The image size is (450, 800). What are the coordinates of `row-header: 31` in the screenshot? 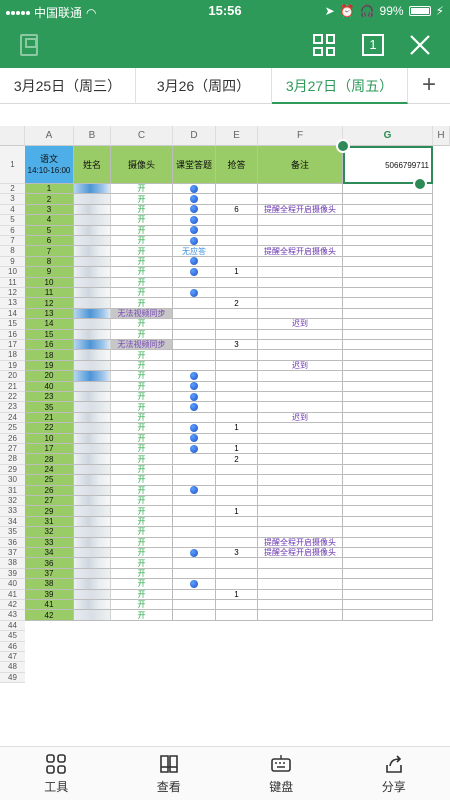 It's located at (12, 490).